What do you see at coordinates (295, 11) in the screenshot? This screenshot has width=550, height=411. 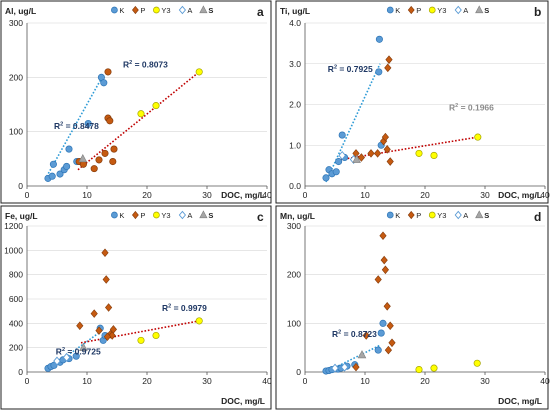 I see `y-axis-title: Ti, ug/L` at bounding box center [295, 11].